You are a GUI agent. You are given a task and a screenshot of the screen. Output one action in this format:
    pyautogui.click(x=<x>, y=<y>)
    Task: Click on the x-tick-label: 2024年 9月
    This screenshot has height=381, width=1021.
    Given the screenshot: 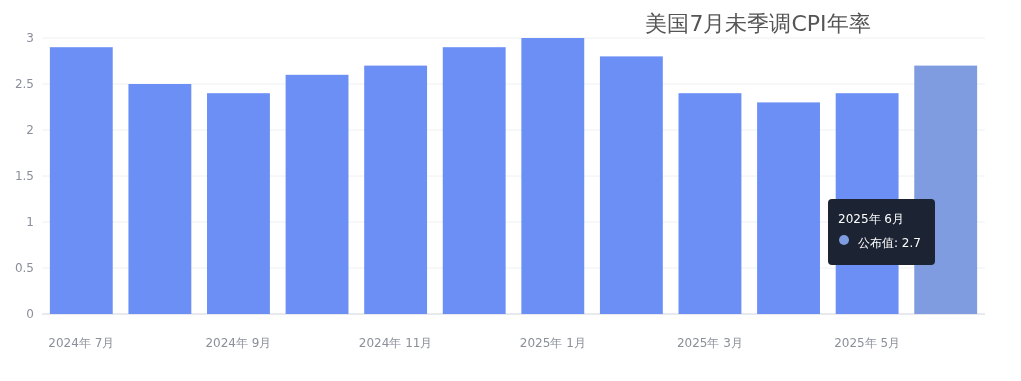 What is the action you would take?
    pyautogui.click(x=238, y=343)
    